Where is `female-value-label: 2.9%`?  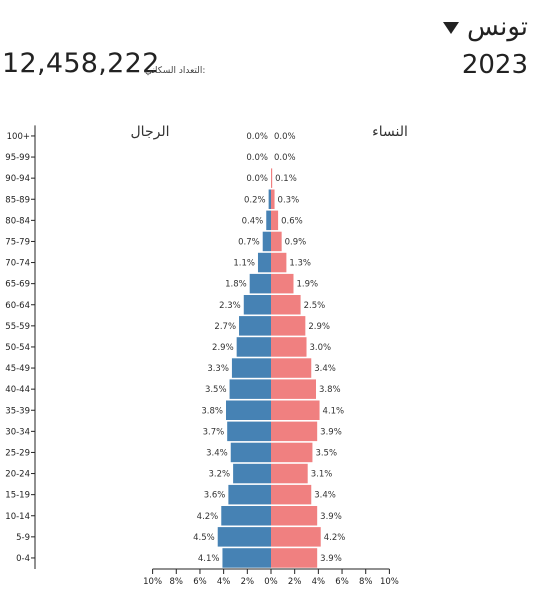
female-value-label: 2.9% is located at coordinates (319, 327).